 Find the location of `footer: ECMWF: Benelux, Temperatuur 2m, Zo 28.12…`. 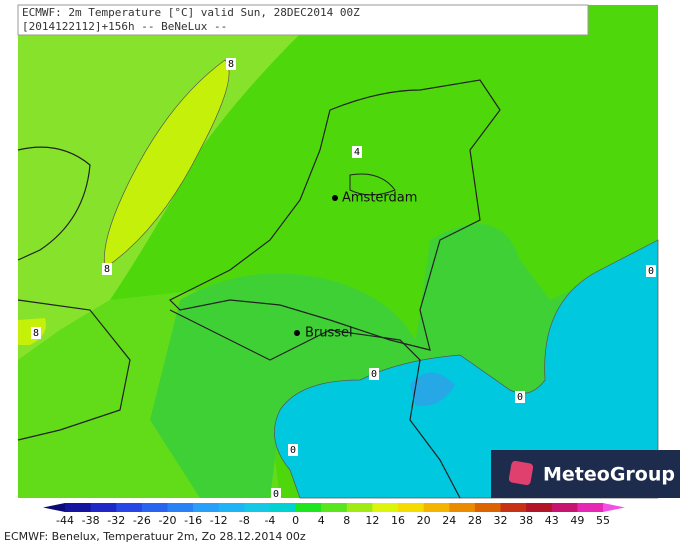

footer: ECMWF: Benelux, Temperatuur 2m, Zo 28.12… is located at coordinates (155, 536).